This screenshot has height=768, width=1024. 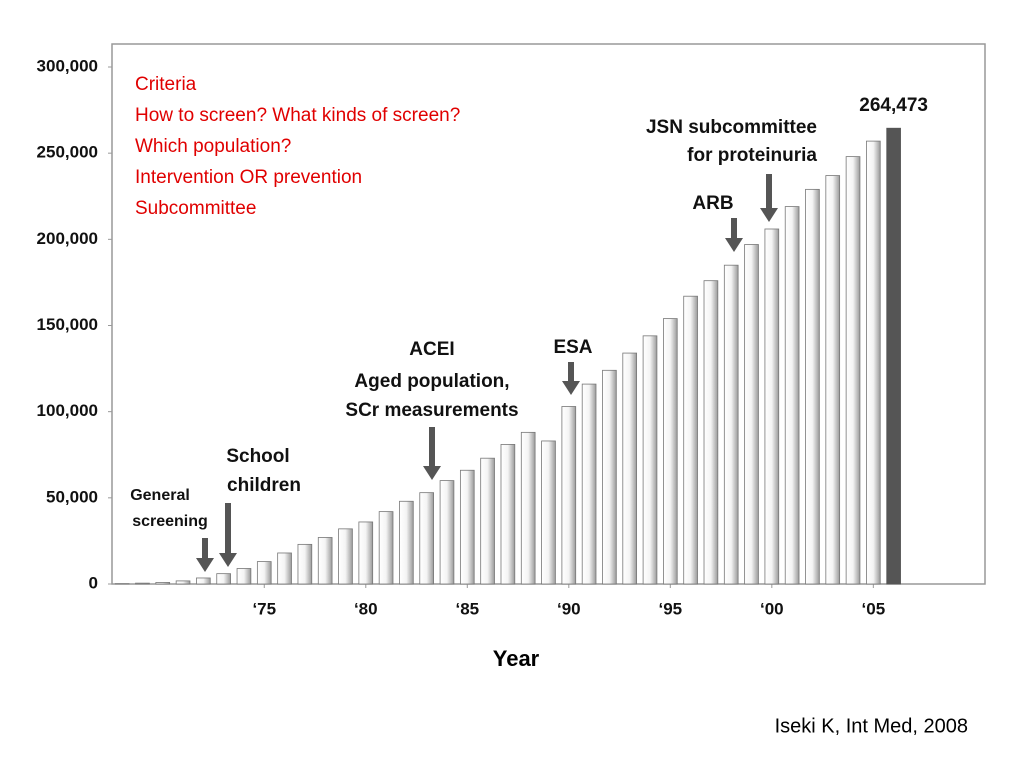 I want to click on annotation: Intervention OR prevention, so click(x=248, y=177).